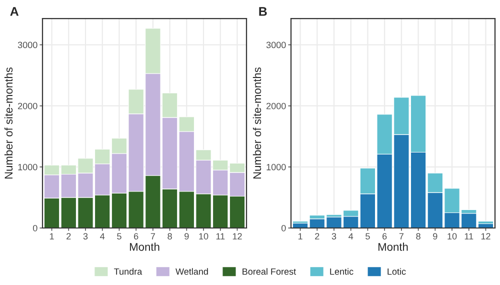 Image resolution: width=500 pixels, height=285 pixels. What do you see at coordinates (263, 11) in the screenshot?
I see `chart-title: B` at bounding box center [263, 11].